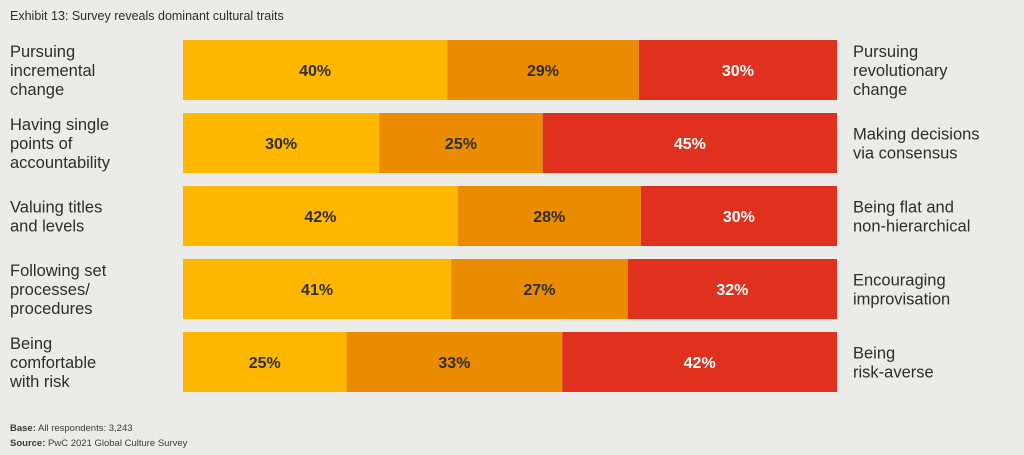  I want to click on category-label-left: points of, so click(41, 144).